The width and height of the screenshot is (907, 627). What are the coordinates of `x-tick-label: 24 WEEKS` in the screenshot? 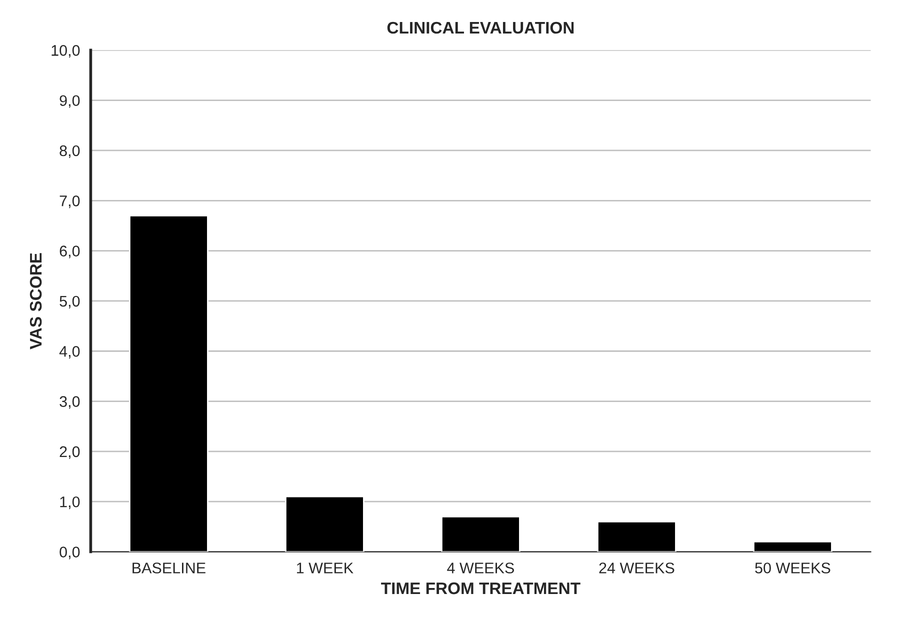 It's located at (636, 568).